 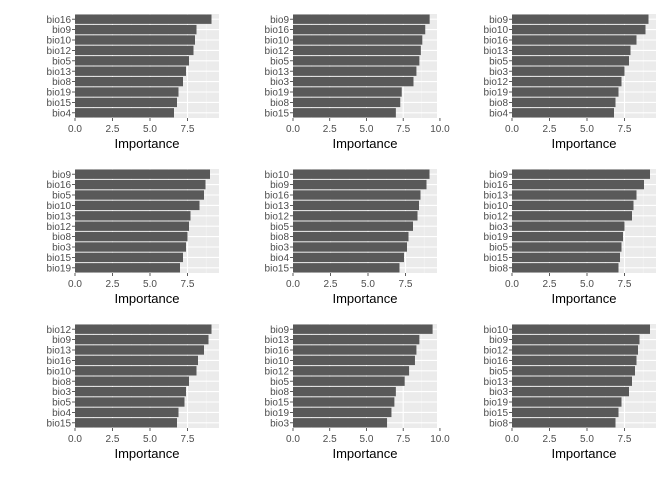 What do you see at coordinates (563, 113) in the screenshot?
I see `bar-bio4` at bounding box center [563, 113].